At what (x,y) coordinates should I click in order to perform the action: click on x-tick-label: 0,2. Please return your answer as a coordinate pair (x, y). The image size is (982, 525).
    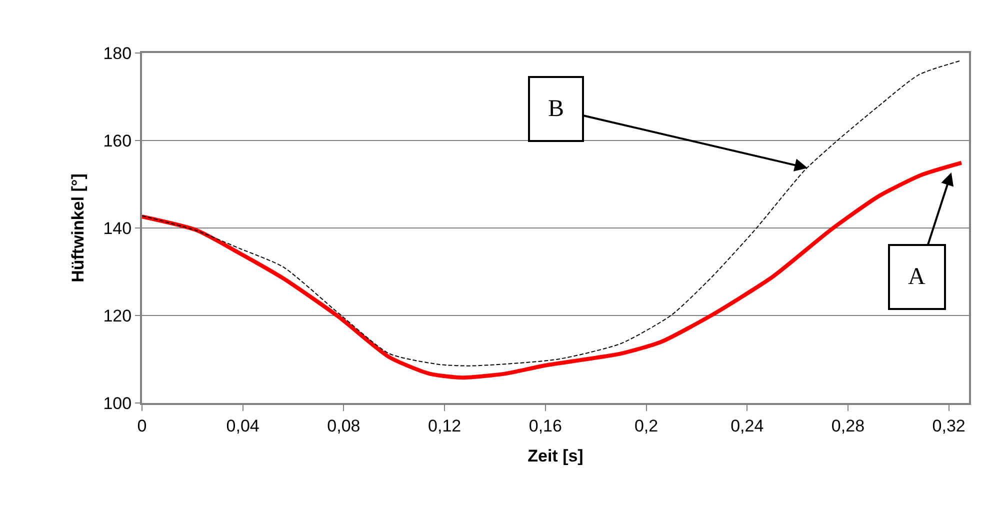
    Looking at the image, I should click on (646, 426).